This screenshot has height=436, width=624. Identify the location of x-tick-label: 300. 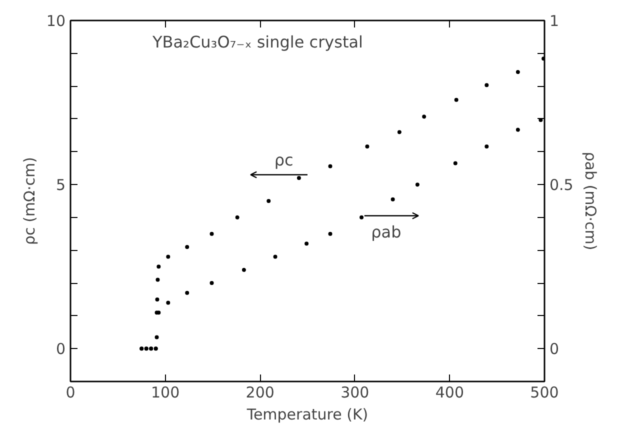
(355, 393).